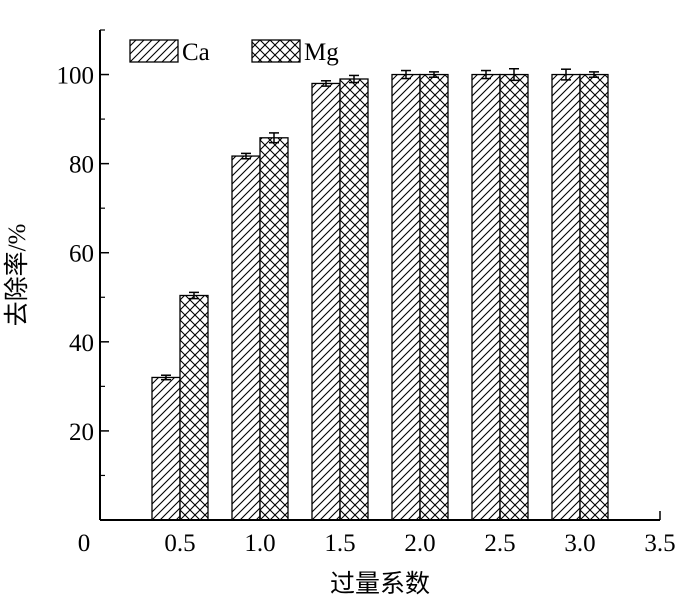  I want to click on y-tick-label: 100, so click(76, 76).